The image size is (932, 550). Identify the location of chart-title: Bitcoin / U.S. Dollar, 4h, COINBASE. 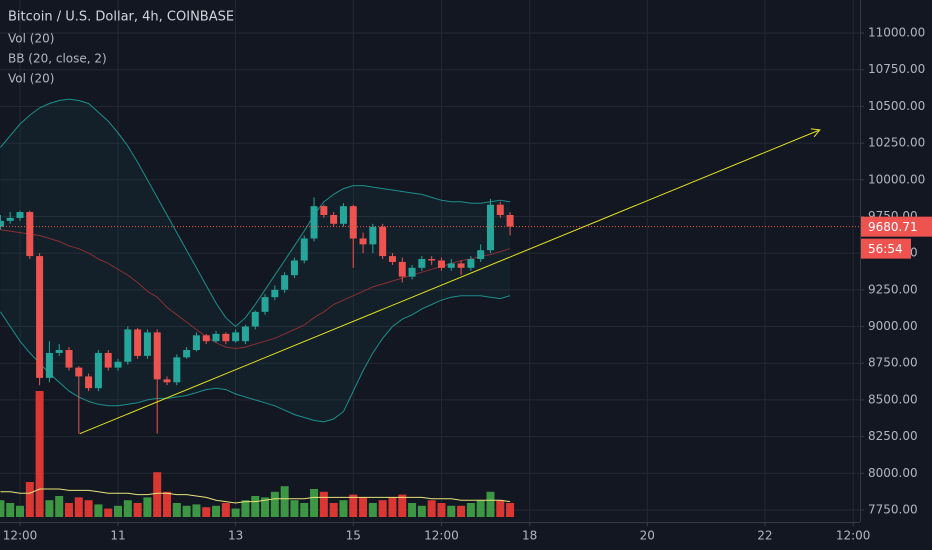
(121, 17).